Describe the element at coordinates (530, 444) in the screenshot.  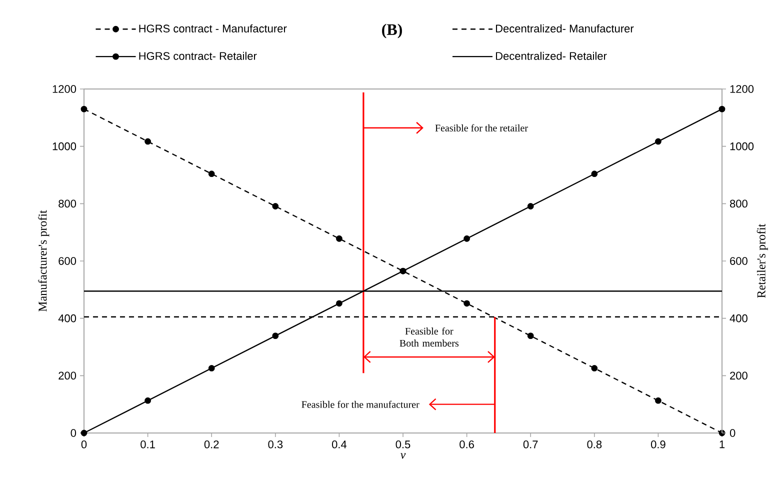
I see `x-tick-label: 0.7` at that location.